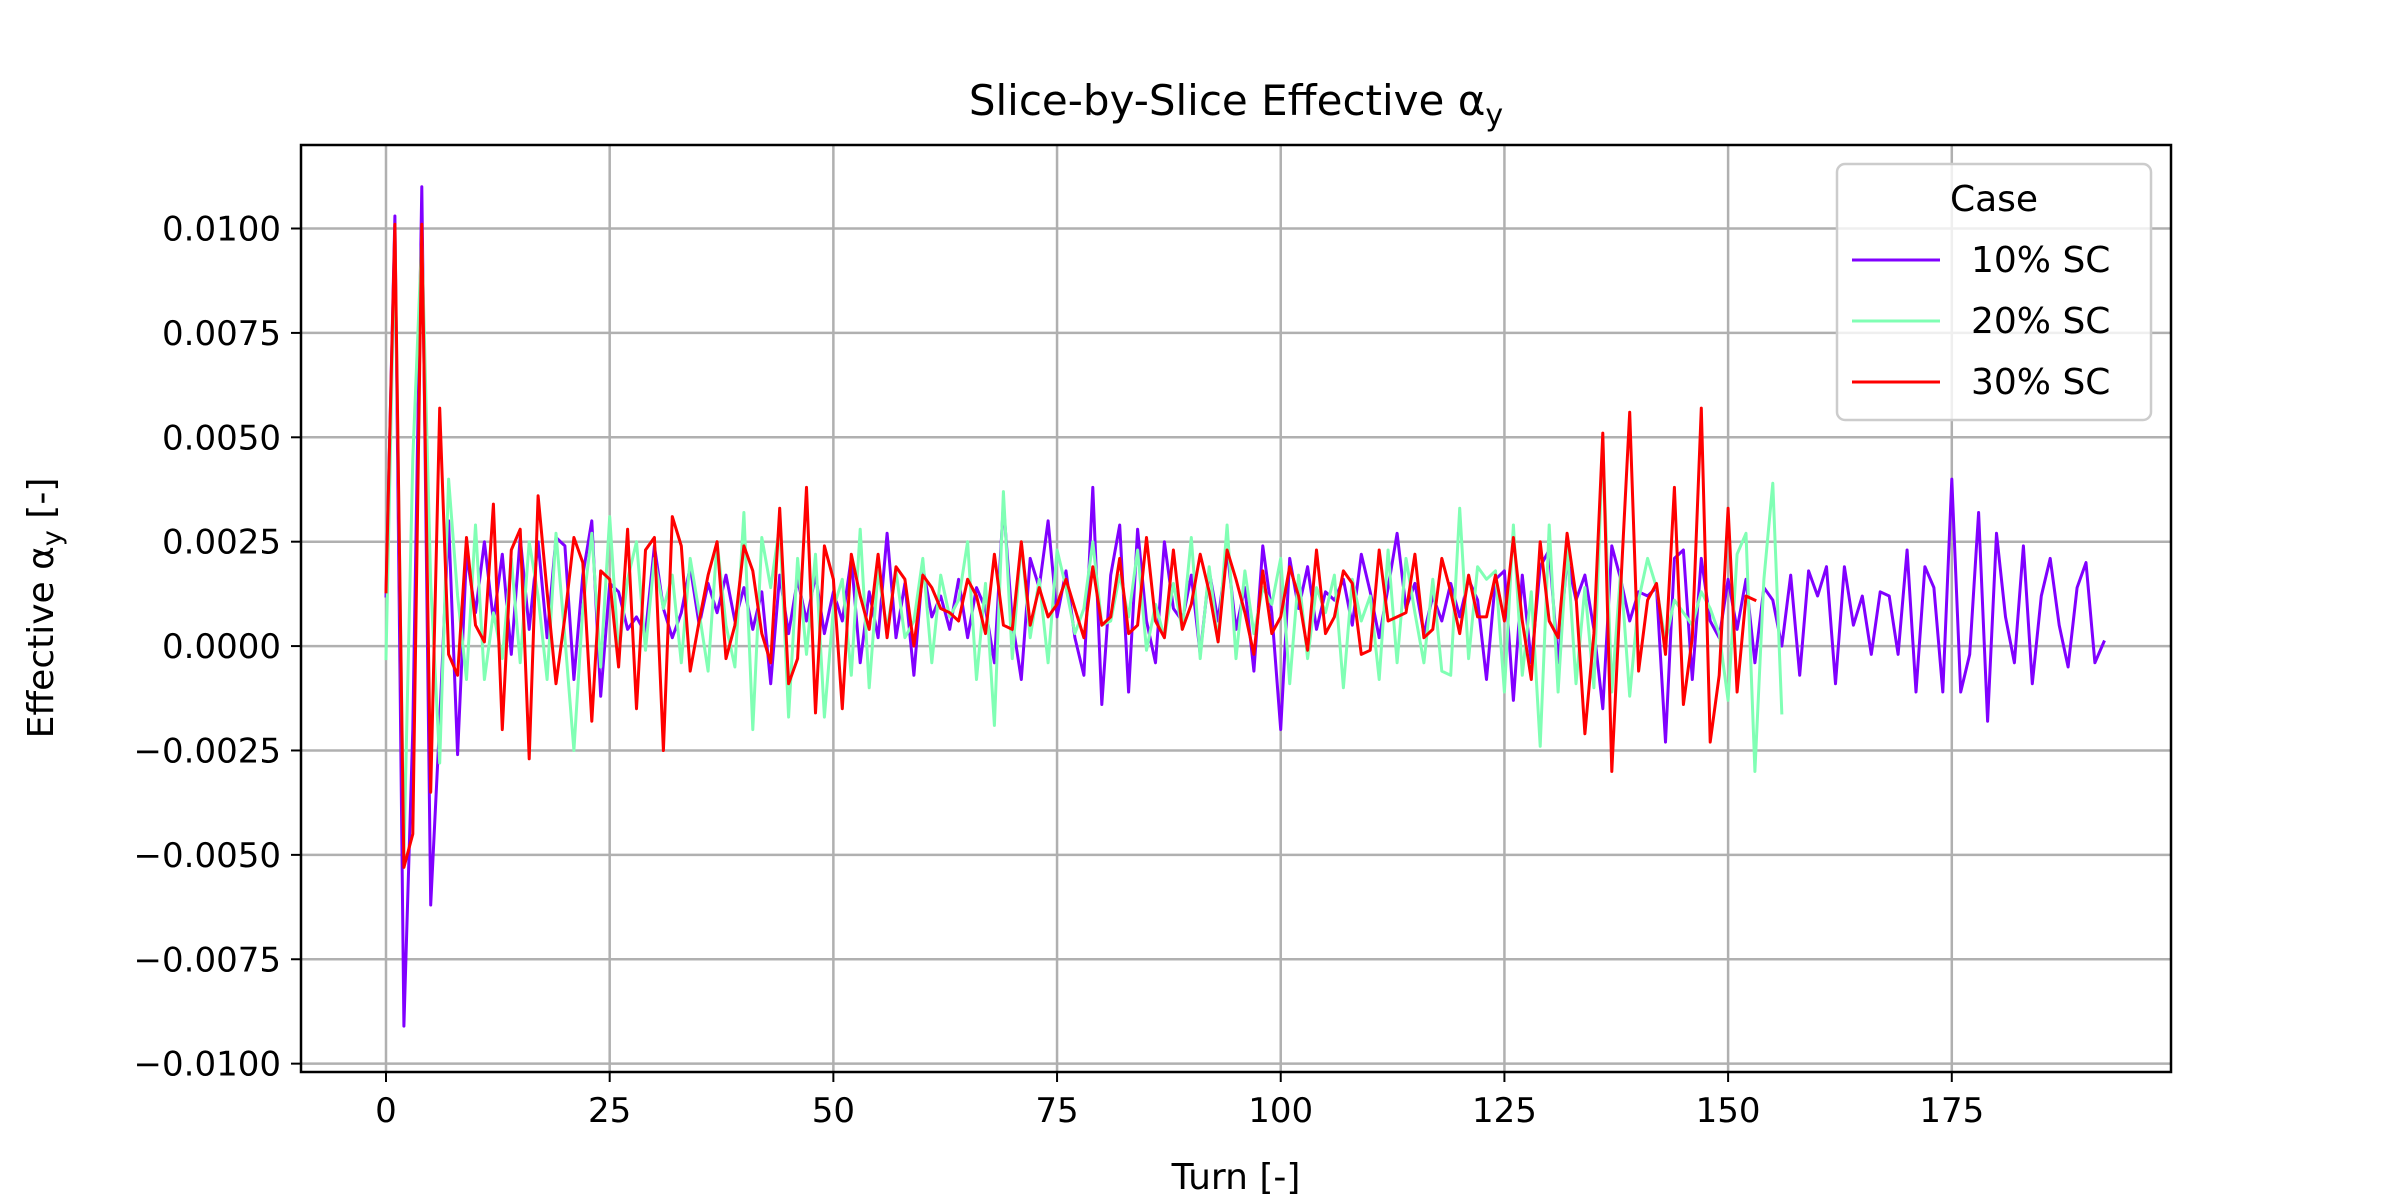  I want to click on chart-title-subscript: y, so click(1494, 115).